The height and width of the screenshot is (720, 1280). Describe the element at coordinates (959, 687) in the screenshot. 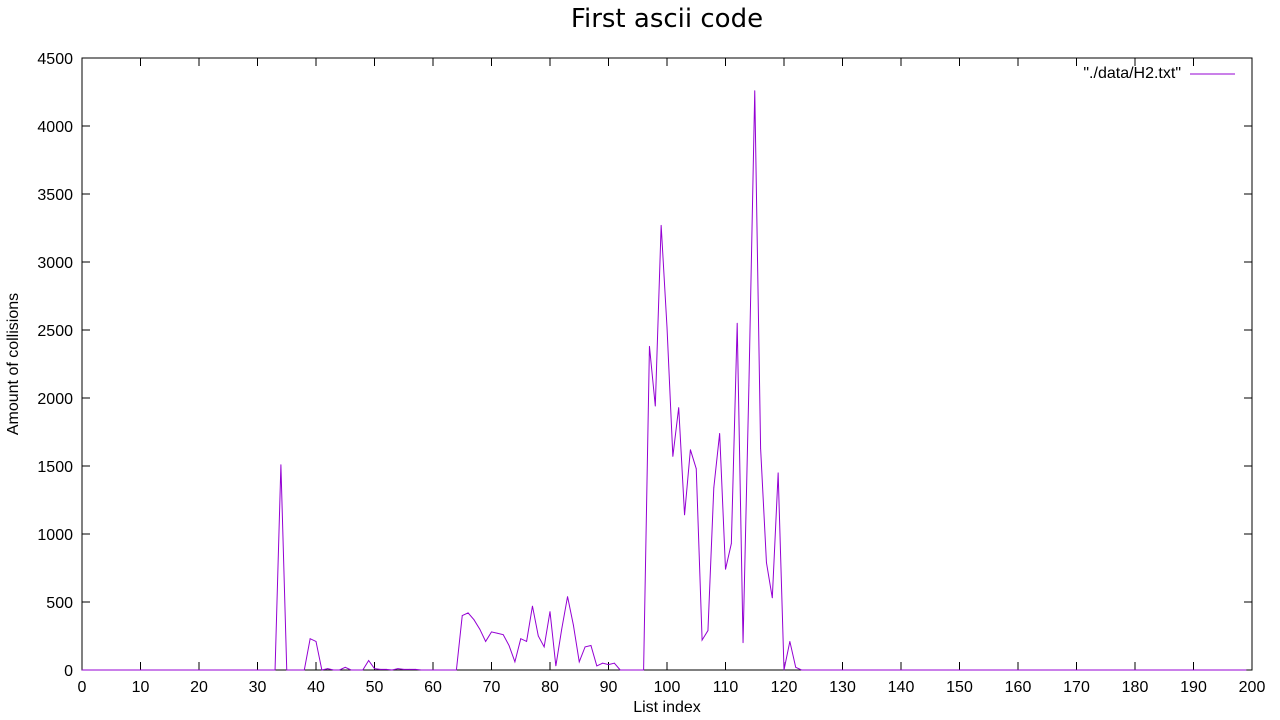

I see `x-tick-label: 150` at that location.